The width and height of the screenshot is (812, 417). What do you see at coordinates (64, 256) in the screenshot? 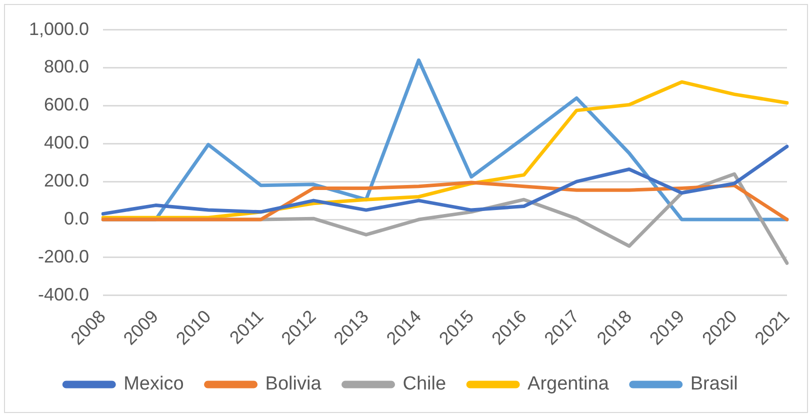
I see `y-tick-label: -200.0` at bounding box center [64, 256].